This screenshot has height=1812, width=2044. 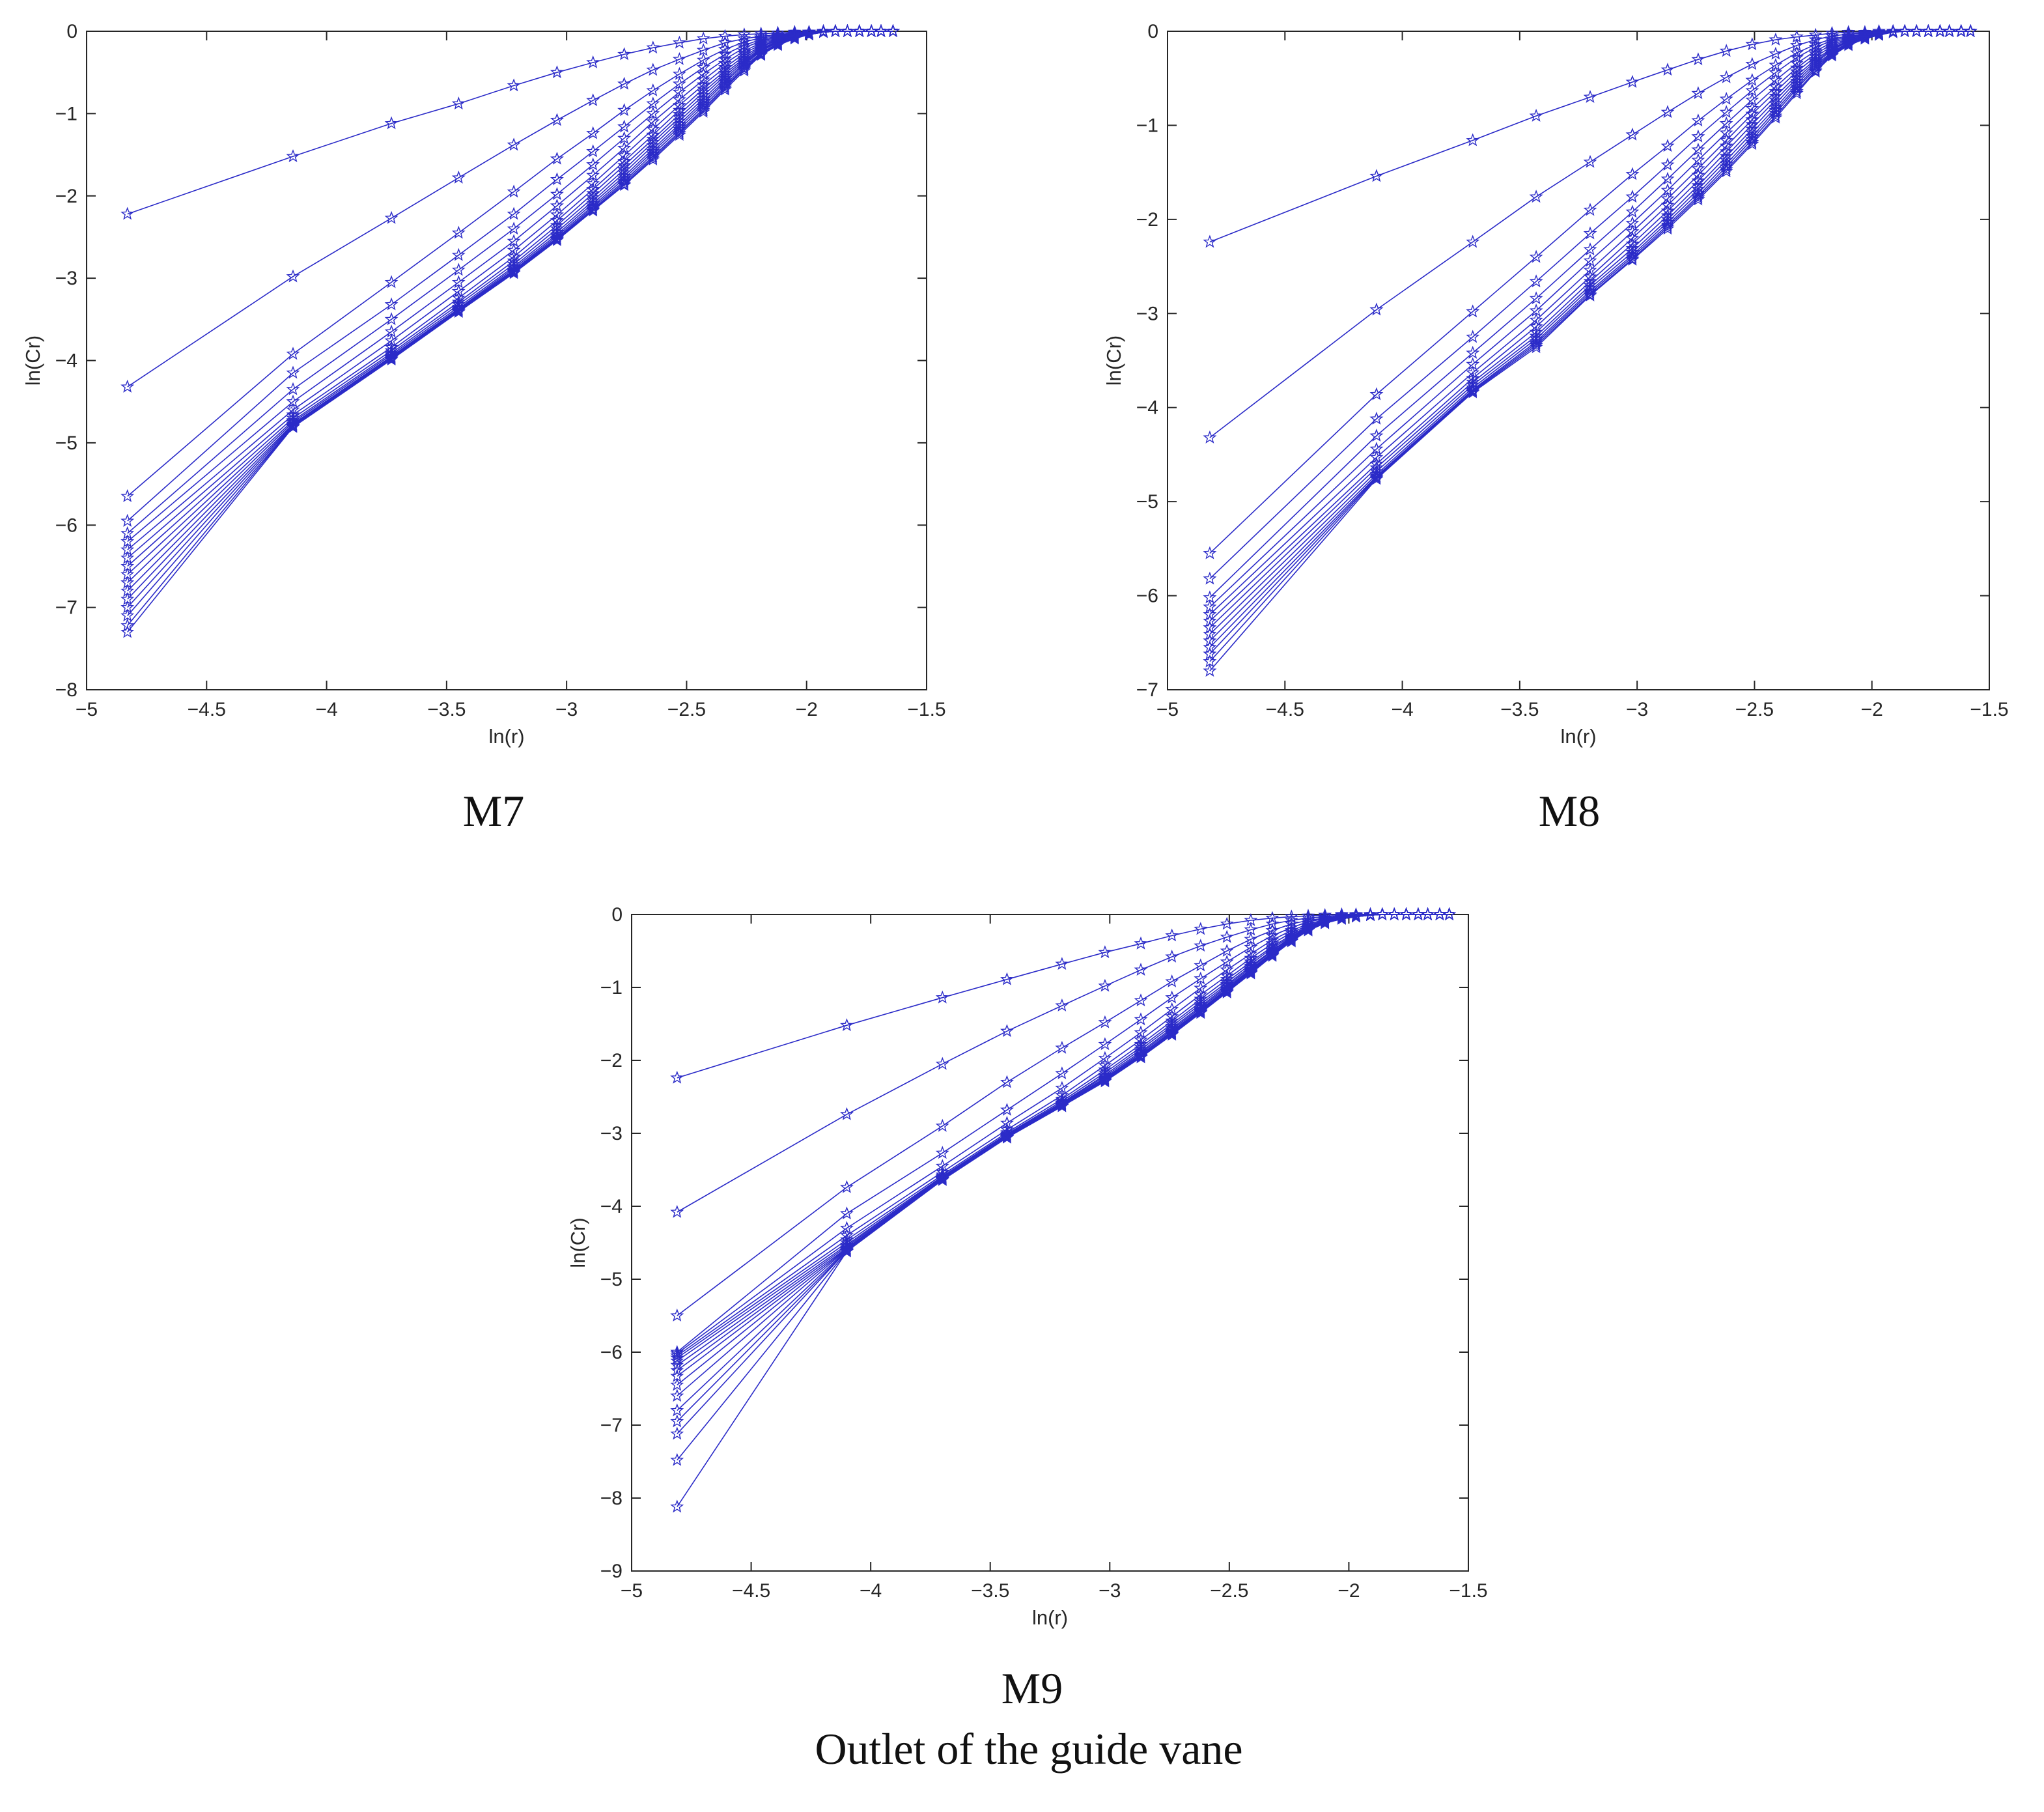 I want to click on series-line, so click(x=1590, y=351).